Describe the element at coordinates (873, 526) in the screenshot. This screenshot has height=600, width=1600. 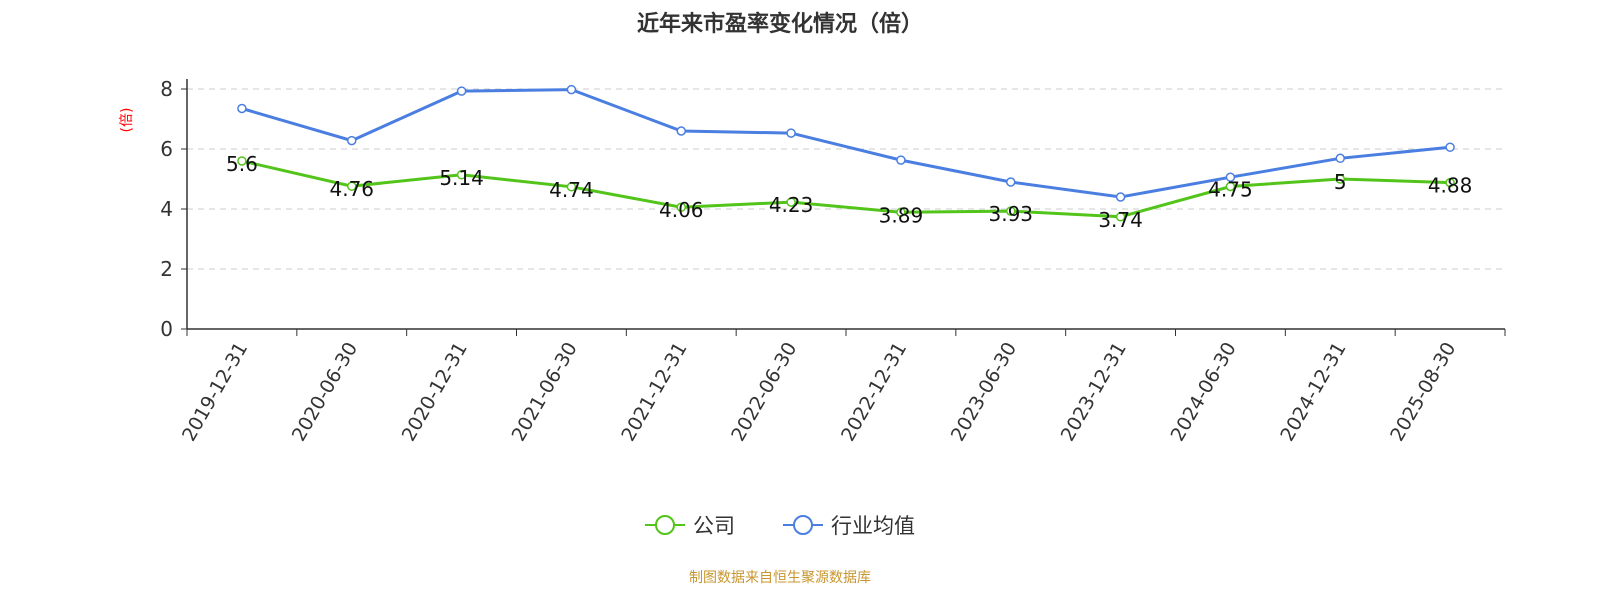
I see `legend-label: 行业均值` at that location.